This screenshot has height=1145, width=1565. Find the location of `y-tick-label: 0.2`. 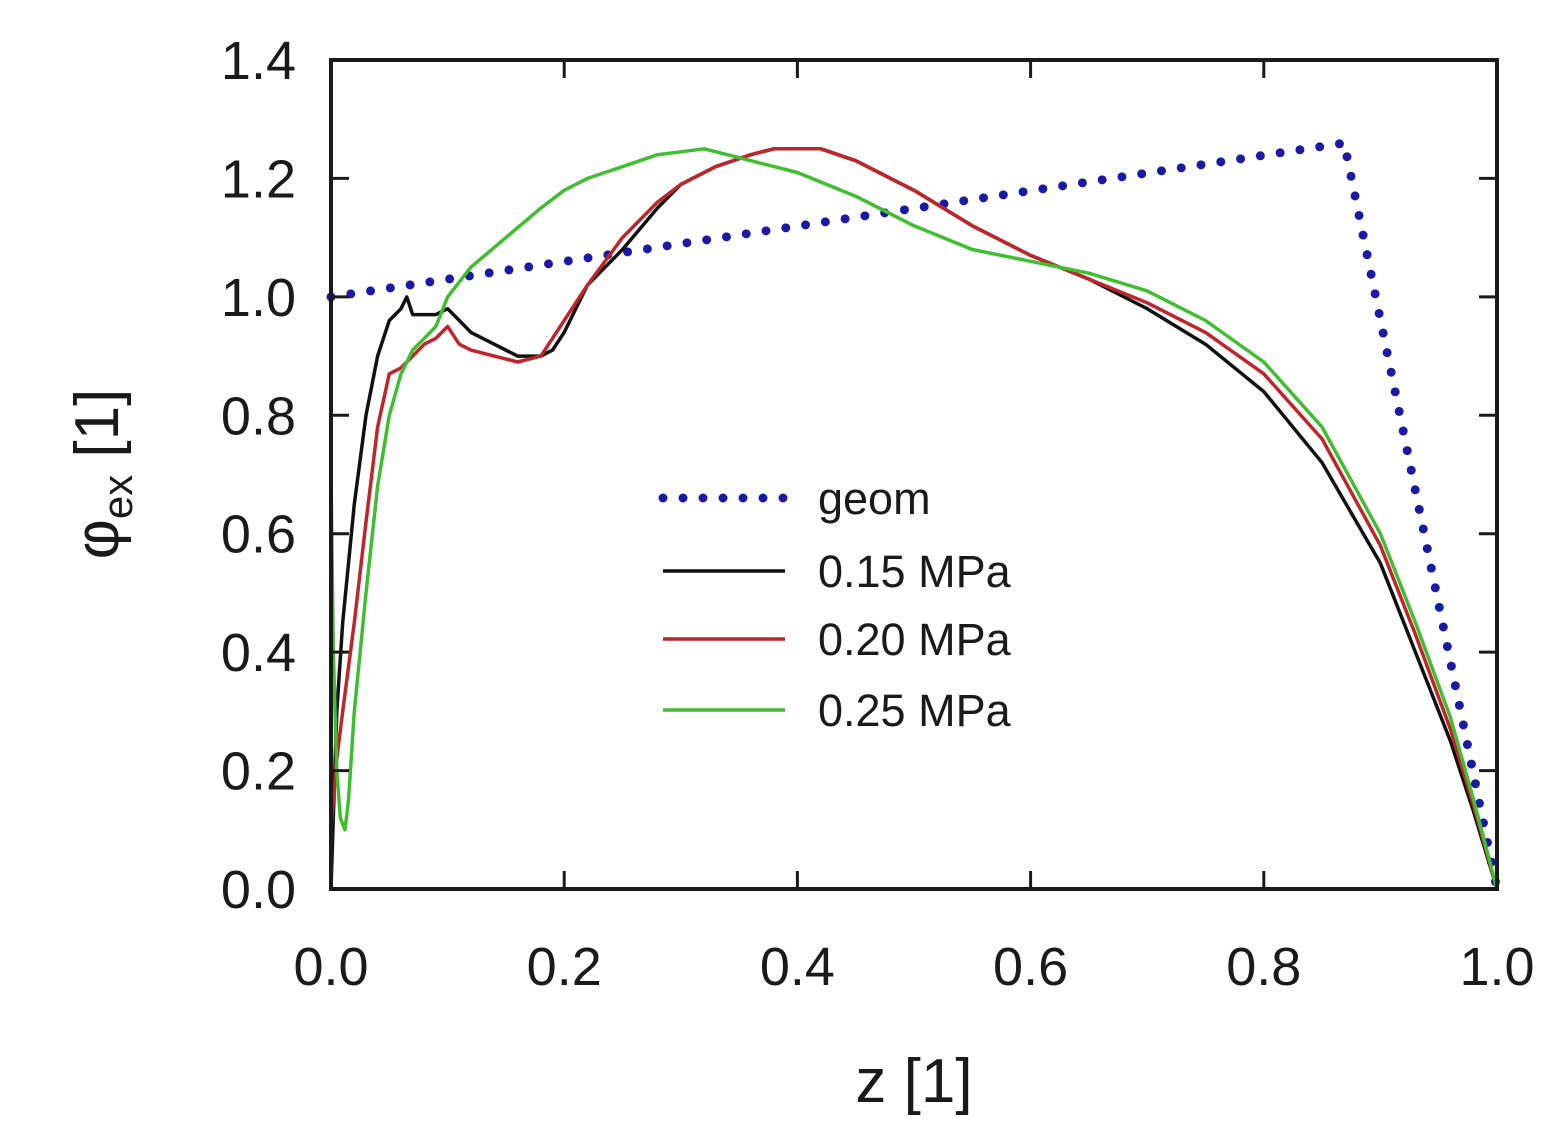

y-tick-label: 0.2 is located at coordinates (258, 772).